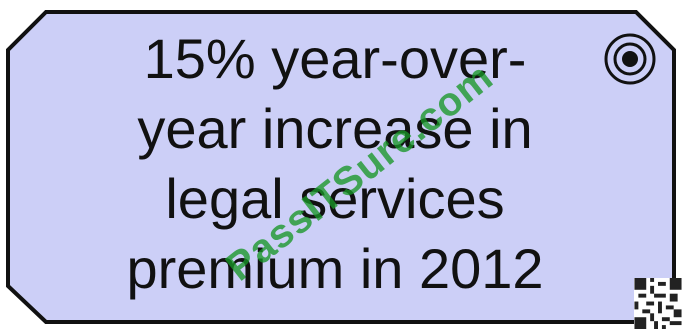 This screenshot has height=329, width=682. What do you see at coordinates (335, 198) in the screenshot?
I see `goal-line-3: legal services` at bounding box center [335, 198].